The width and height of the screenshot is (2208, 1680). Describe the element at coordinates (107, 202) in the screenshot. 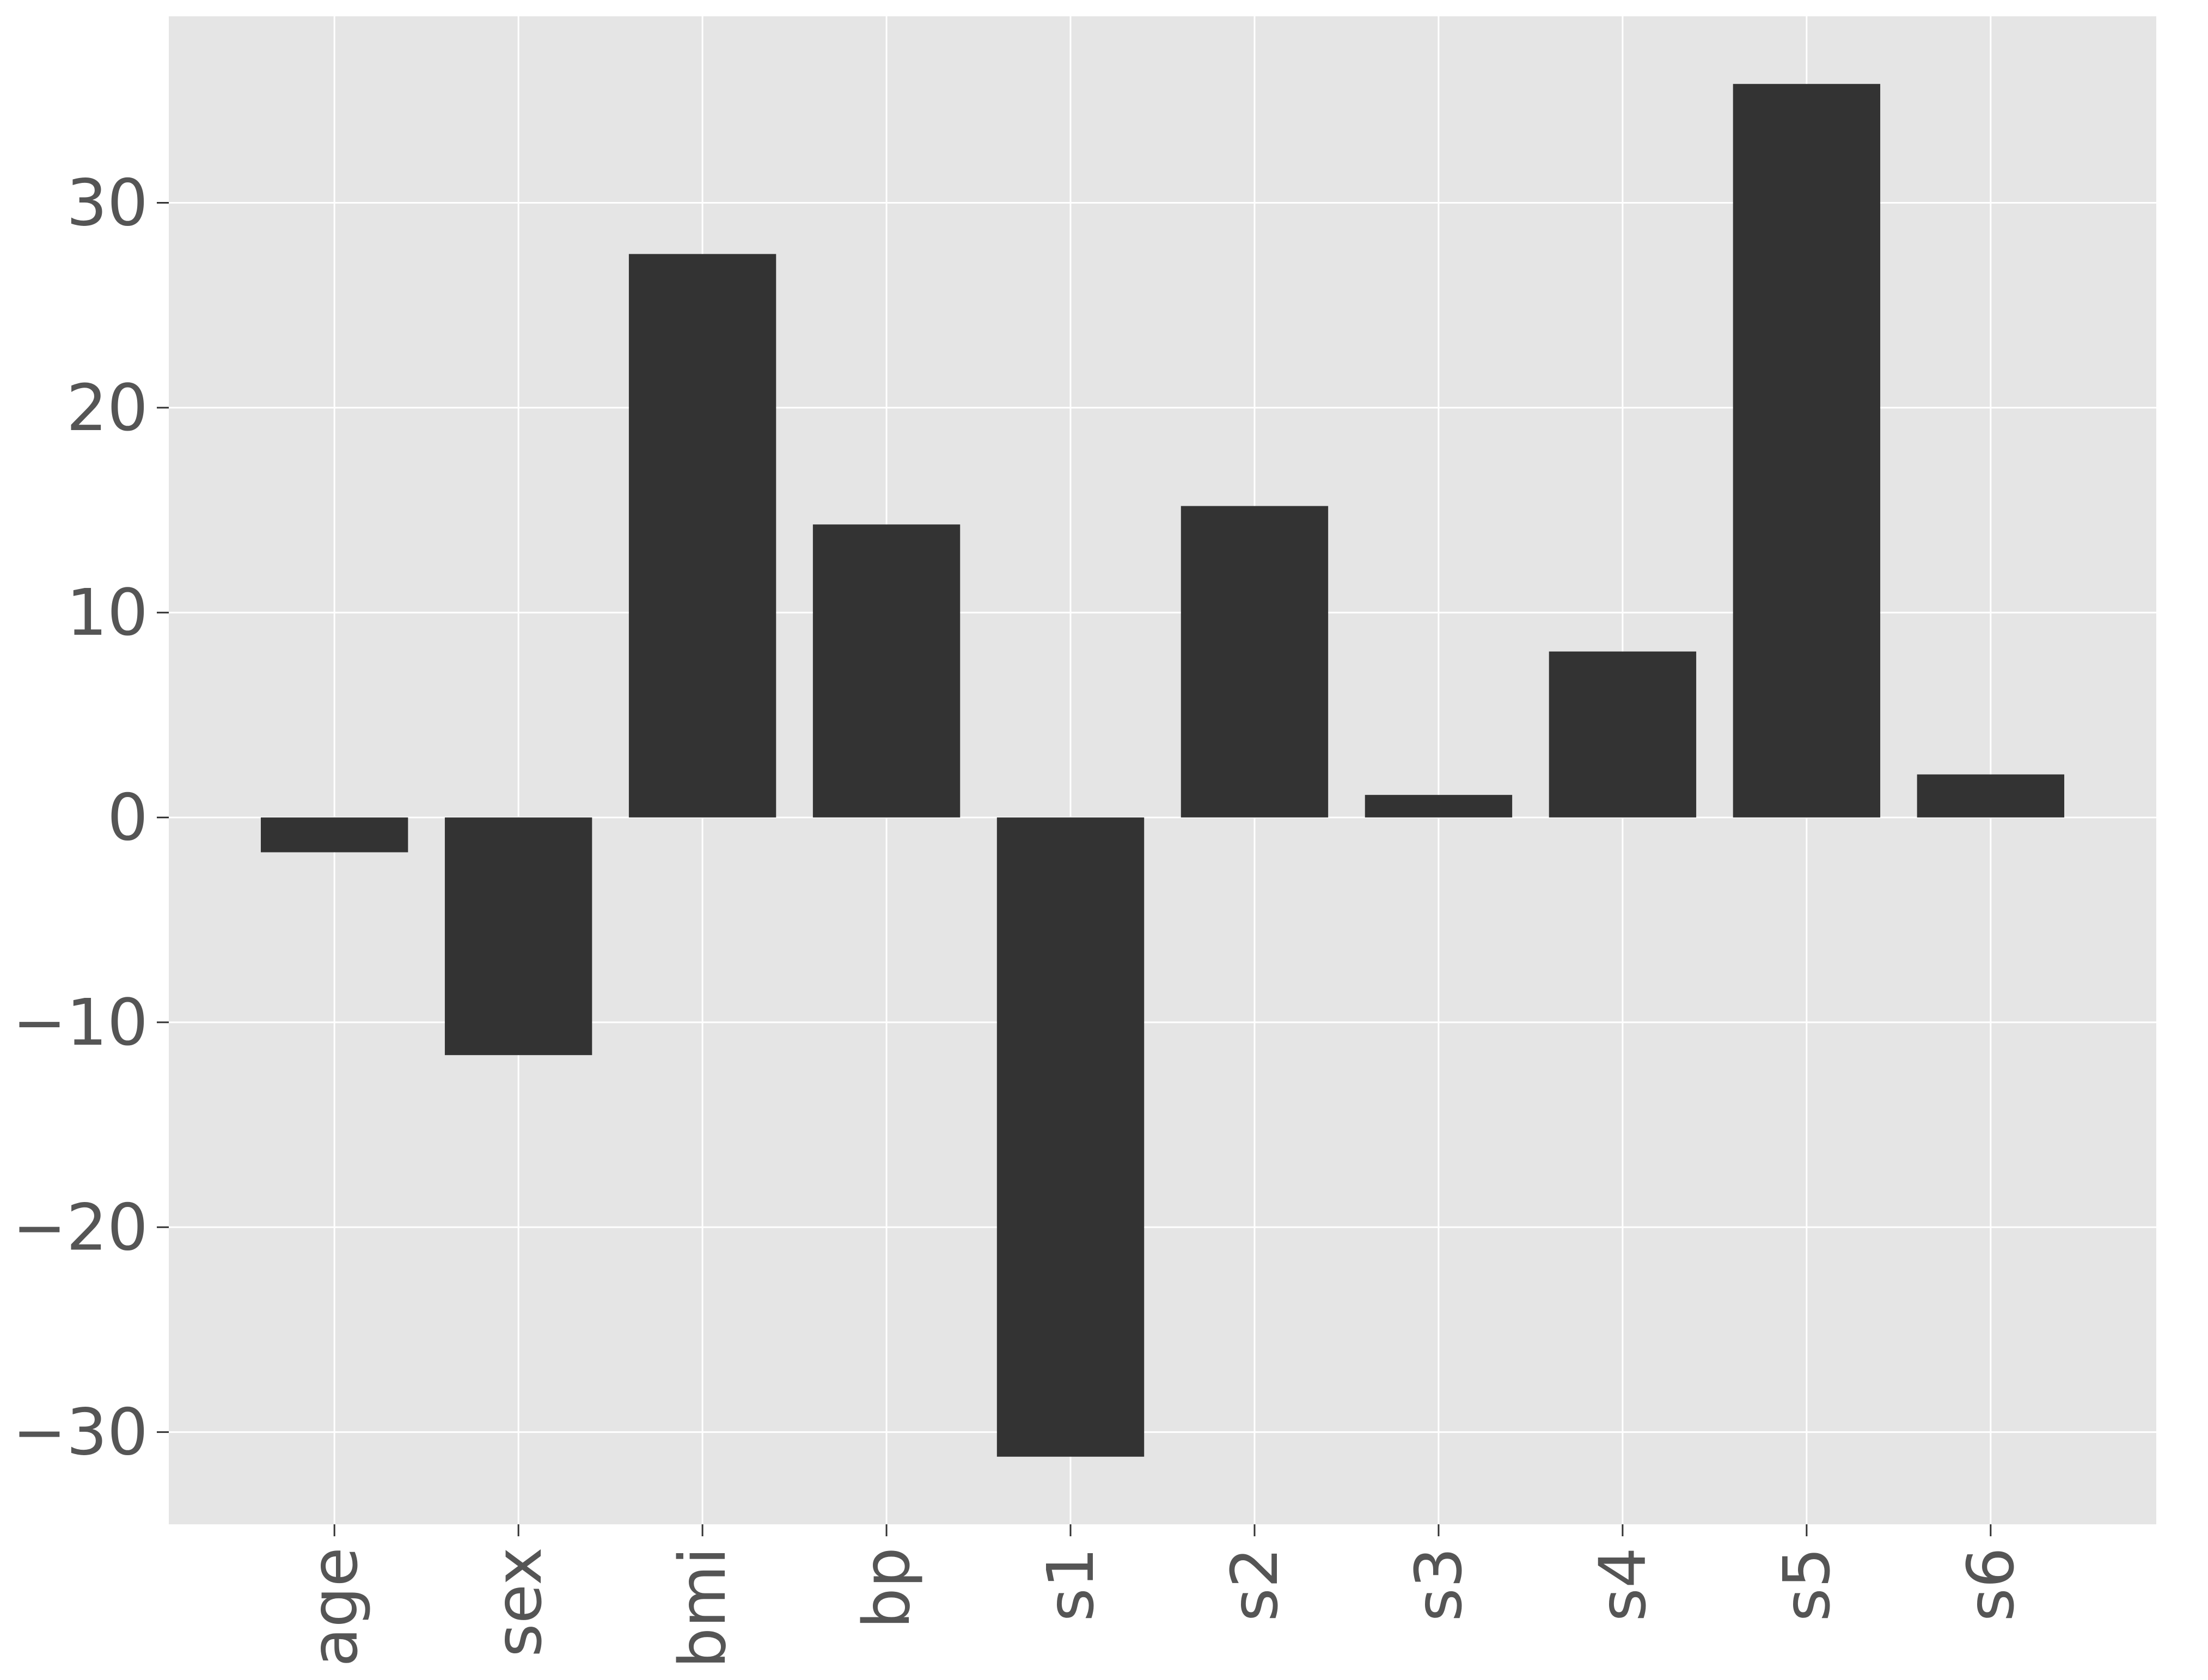

I see `y-tick-label: 30` at that location.